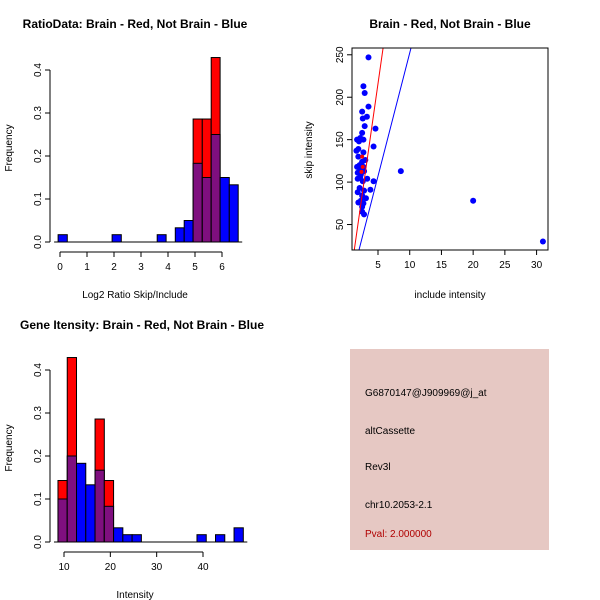 The image size is (600, 600). I want to click on scatter-y-tick-label: 100, so click(340, 181).